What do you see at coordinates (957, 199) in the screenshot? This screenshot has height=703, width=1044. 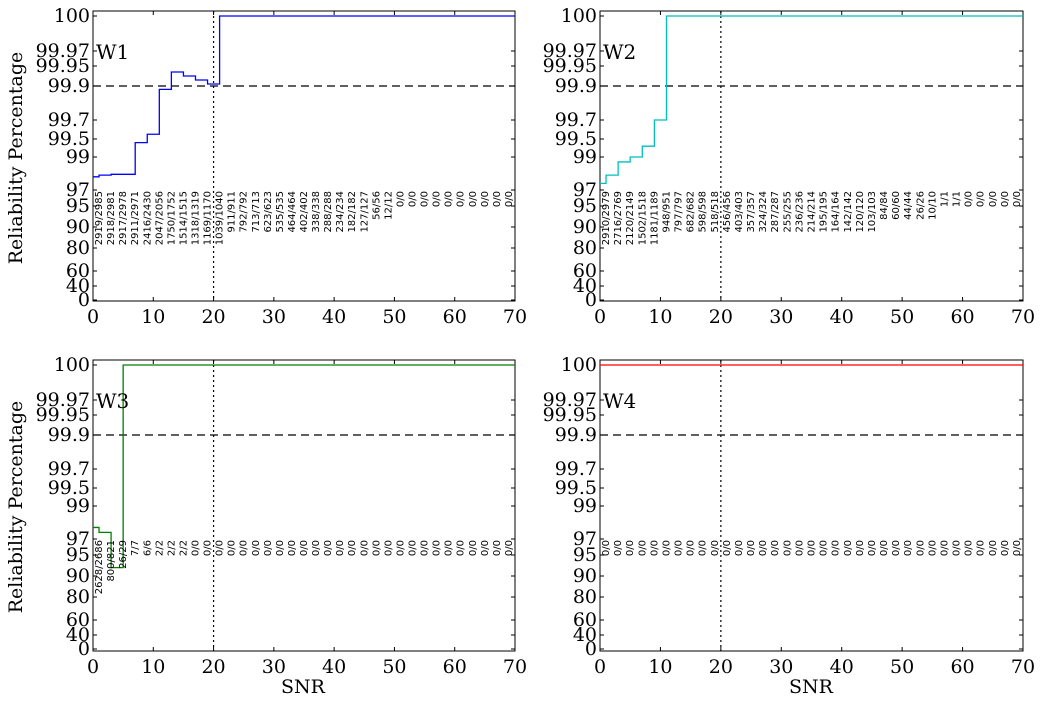 I see `bin-count-label: 1/1` at bounding box center [957, 199].